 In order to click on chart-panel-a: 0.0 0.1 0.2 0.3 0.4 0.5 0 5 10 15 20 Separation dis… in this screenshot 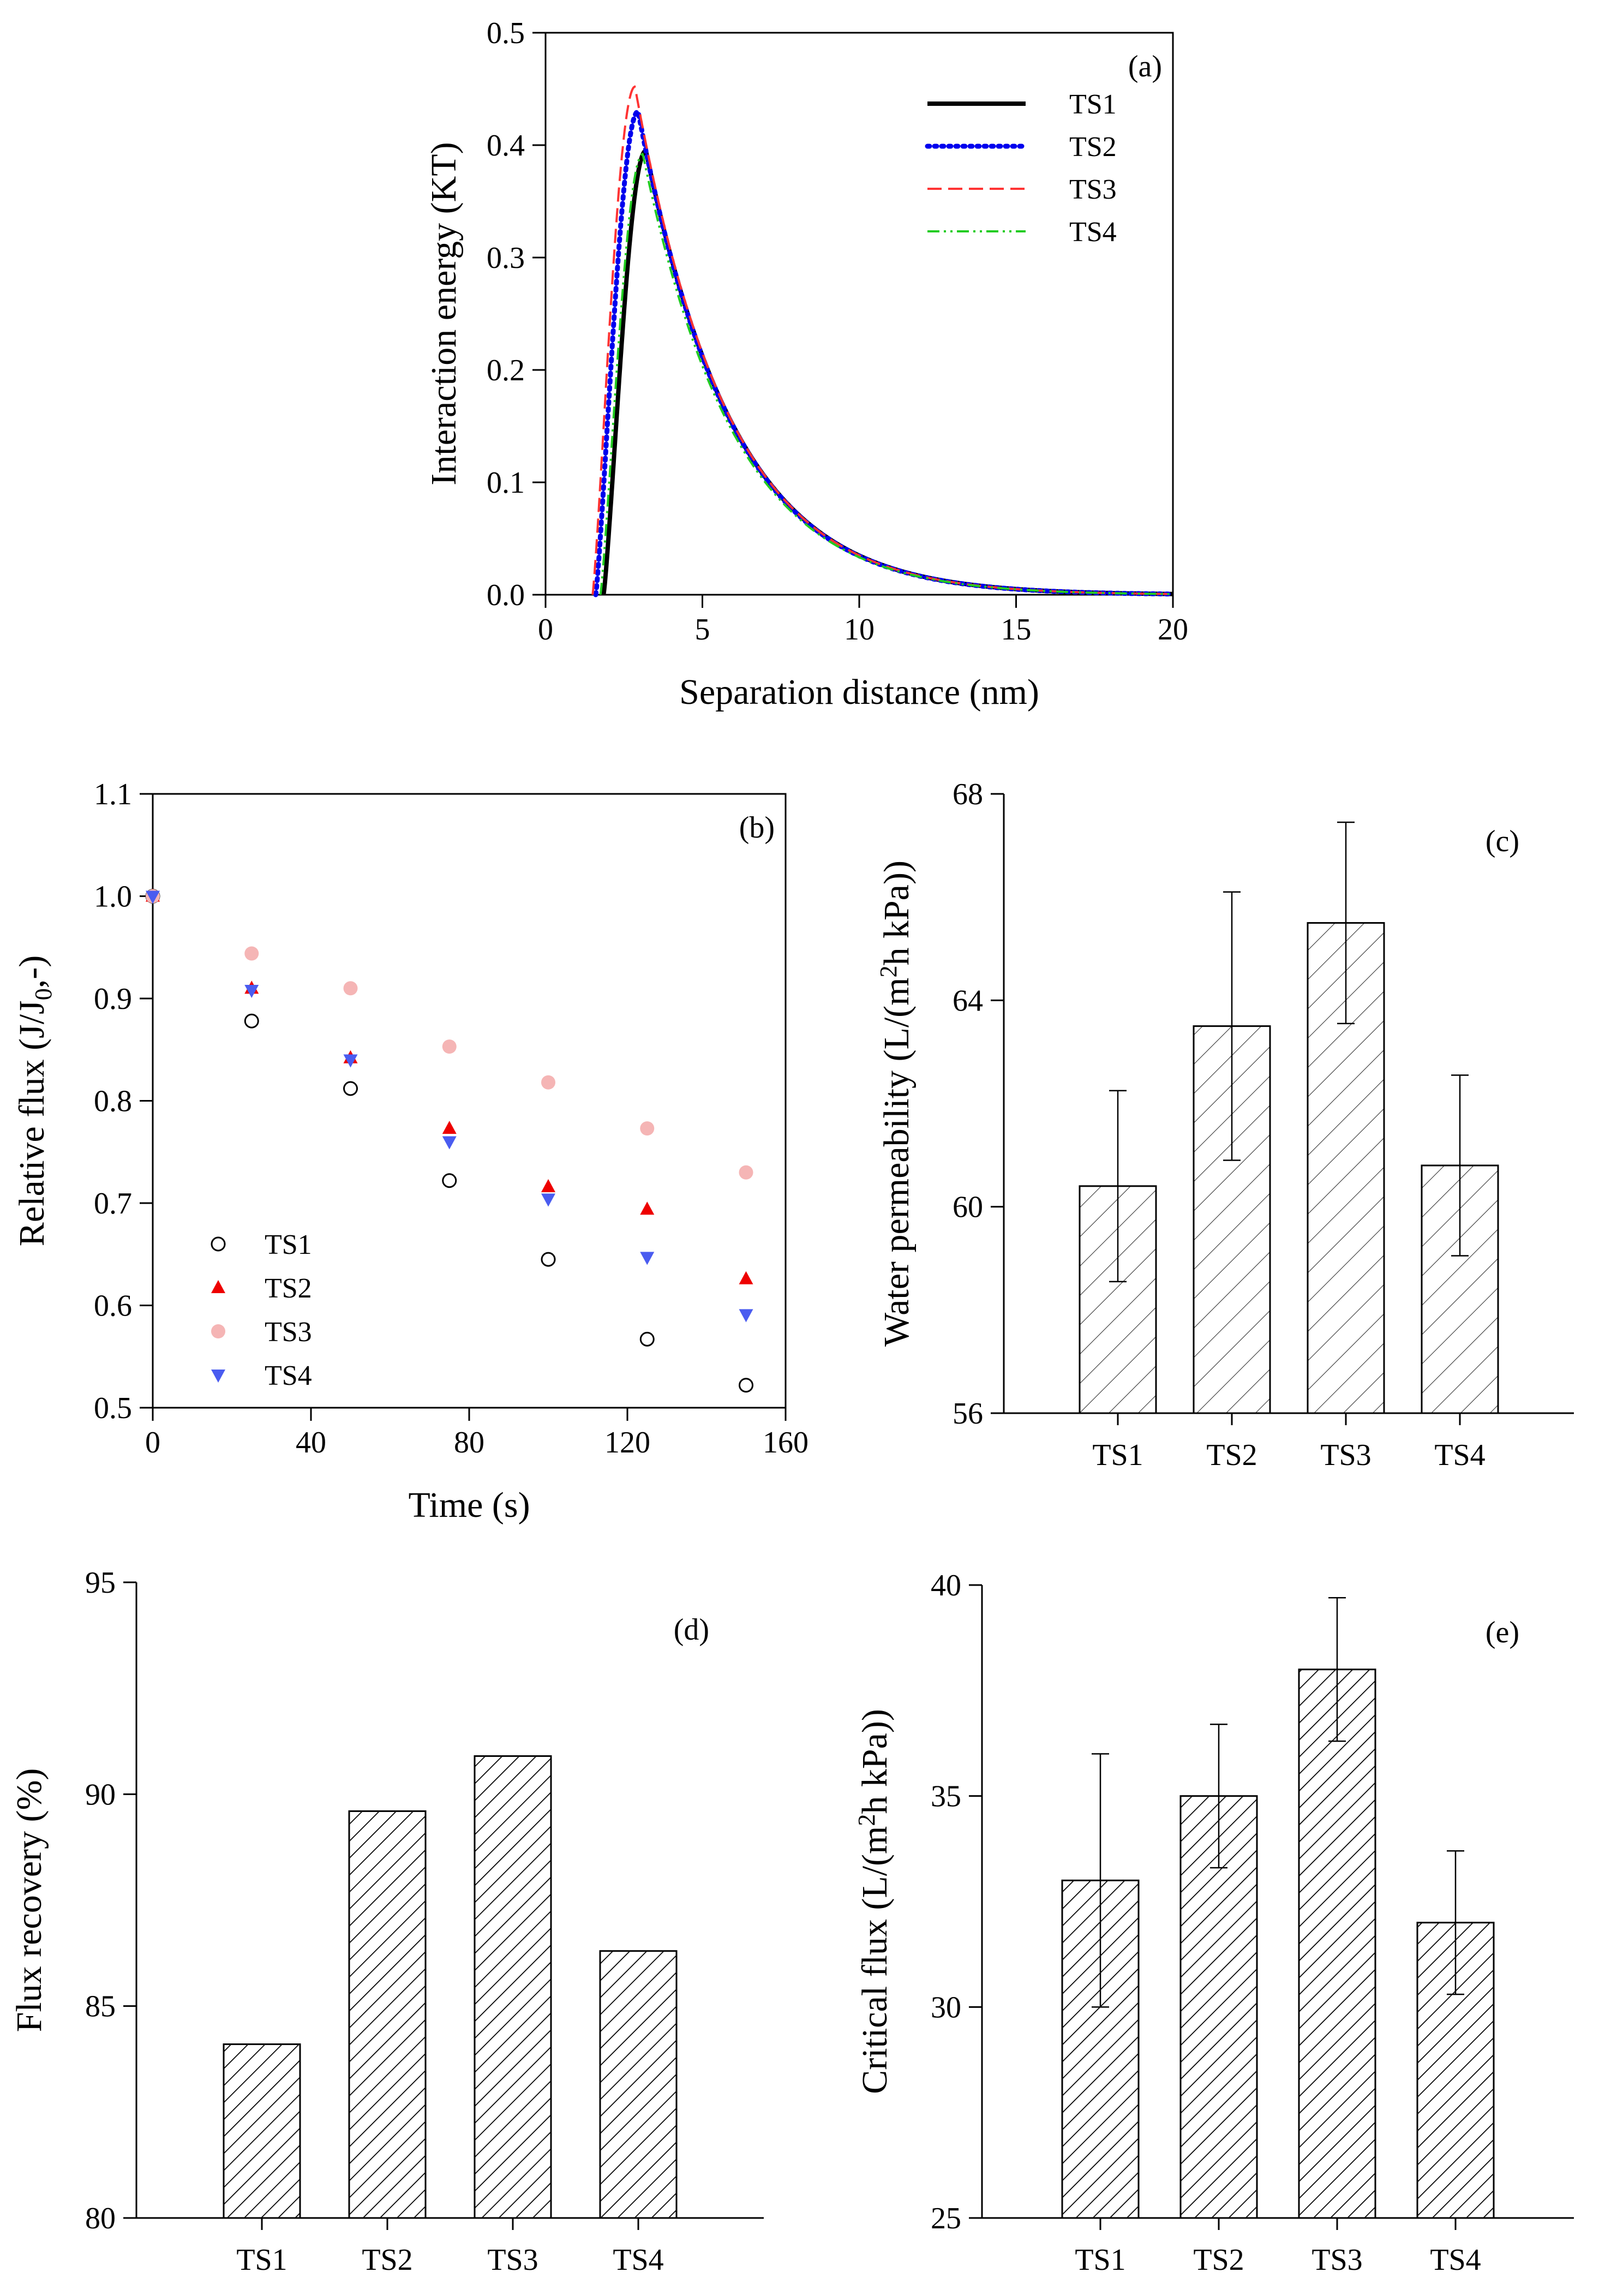, I will do `click(806, 364)`.